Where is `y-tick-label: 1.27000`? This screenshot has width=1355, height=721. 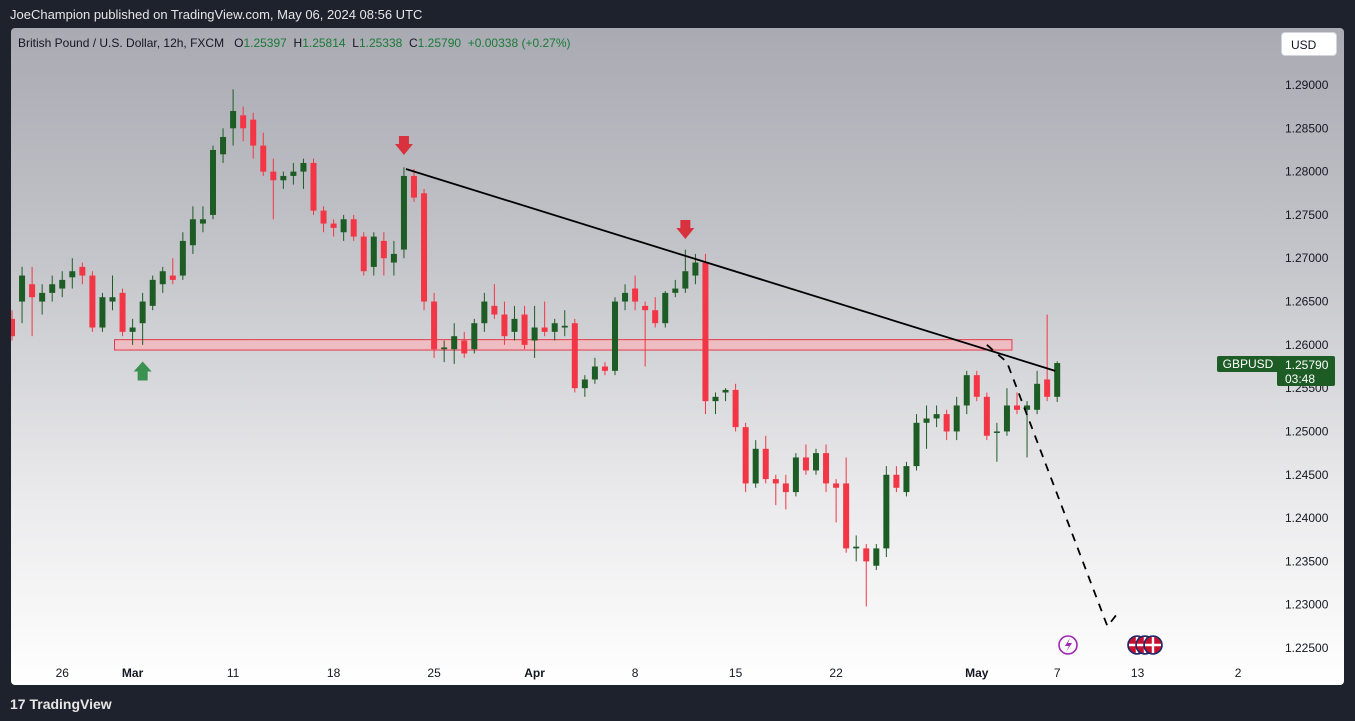 y-tick-label: 1.27000 is located at coordinates (1307, 258).